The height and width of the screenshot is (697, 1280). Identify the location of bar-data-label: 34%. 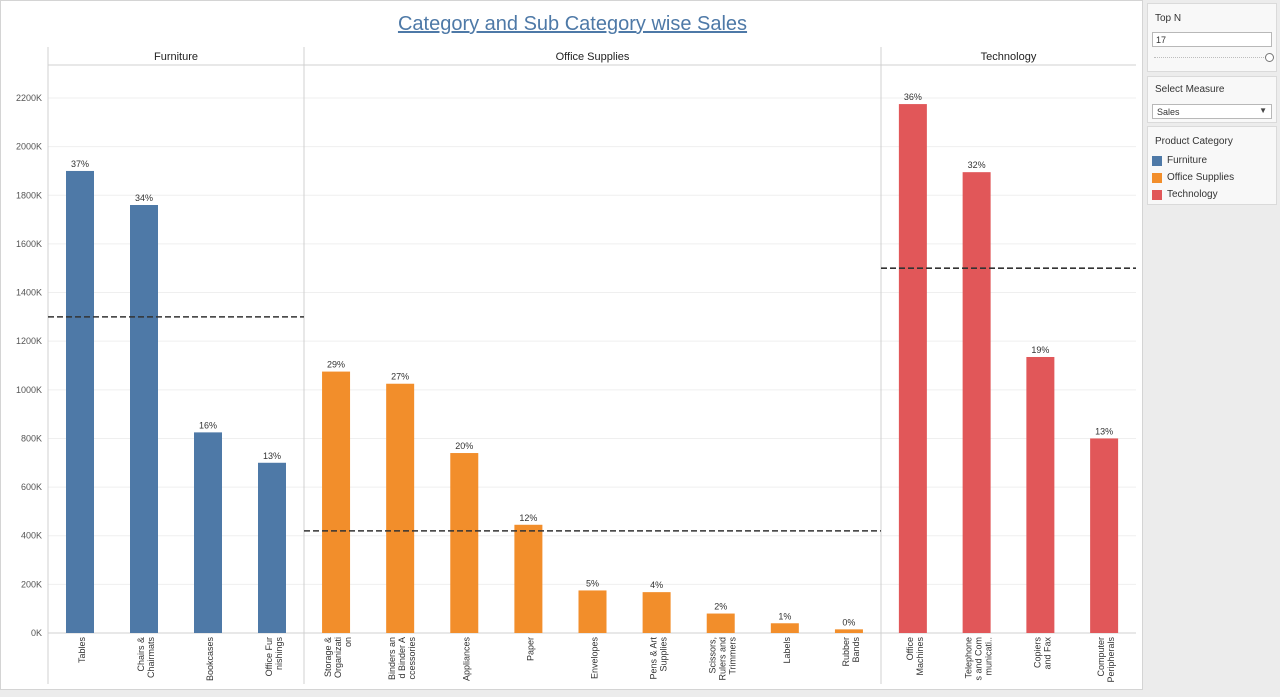
(144, 198).